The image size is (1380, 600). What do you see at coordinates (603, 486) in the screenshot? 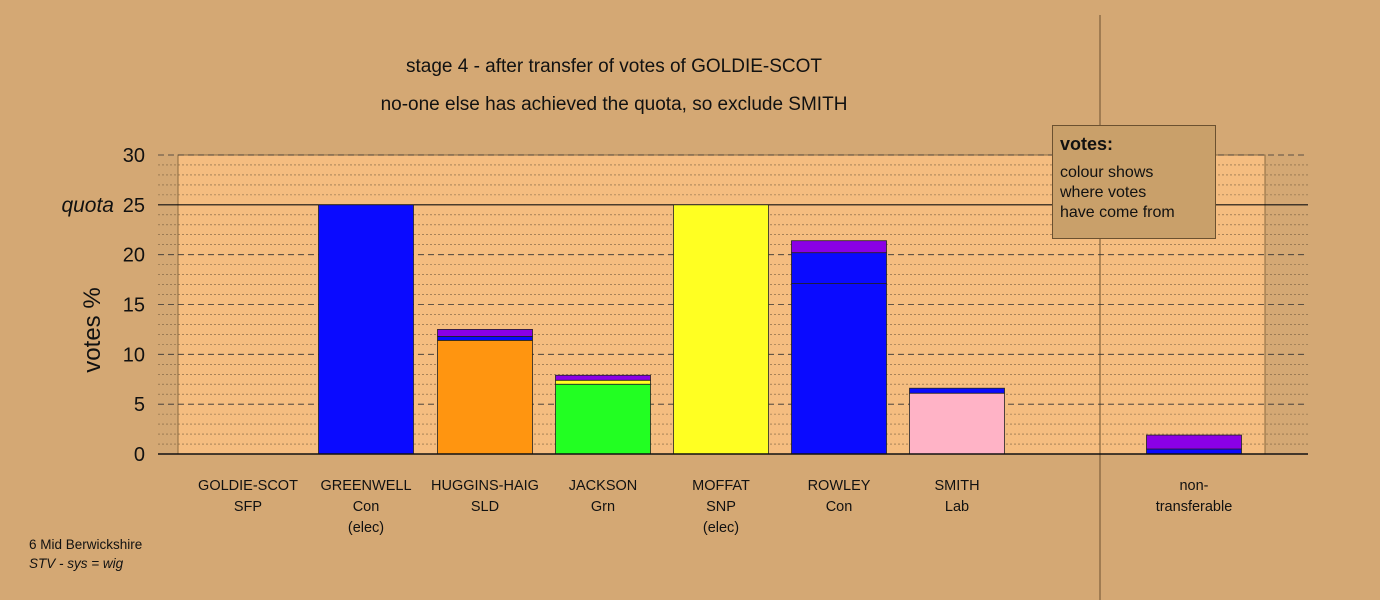
I see `x-tick-label: JACKSON` at bounding box center [603, 486].